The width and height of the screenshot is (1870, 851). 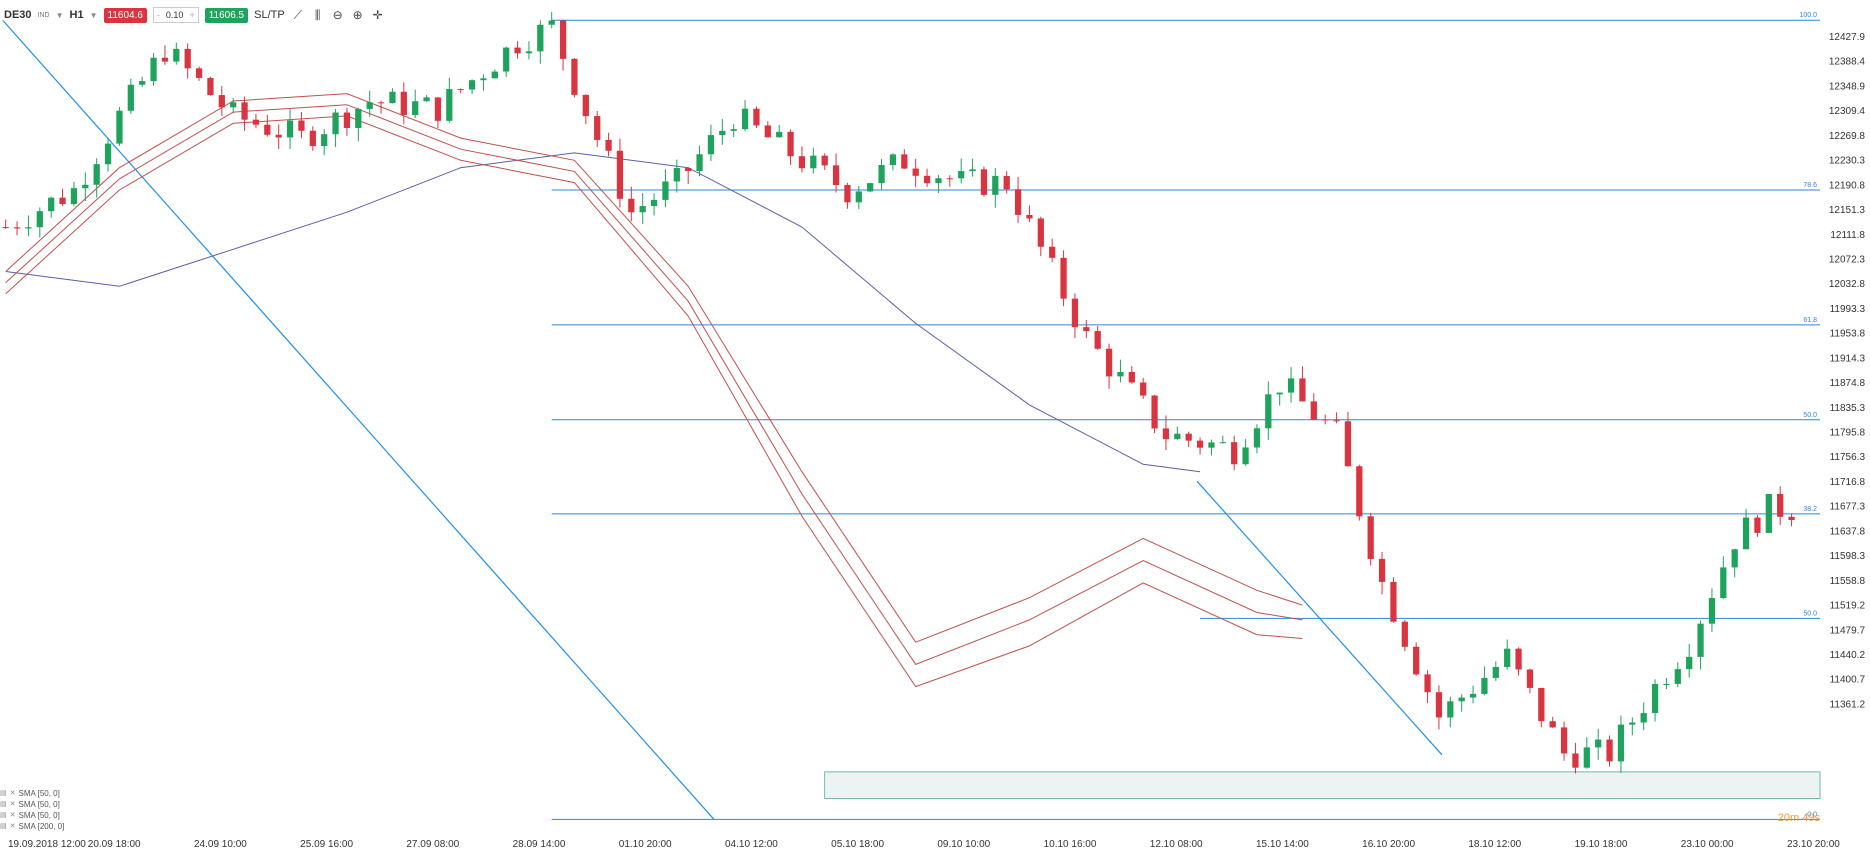 What do you see at coordinates (1847, 136) in the screenshot?
I see `y-axis-tick-label: 12269.8` at bounding box center [1847, 136].